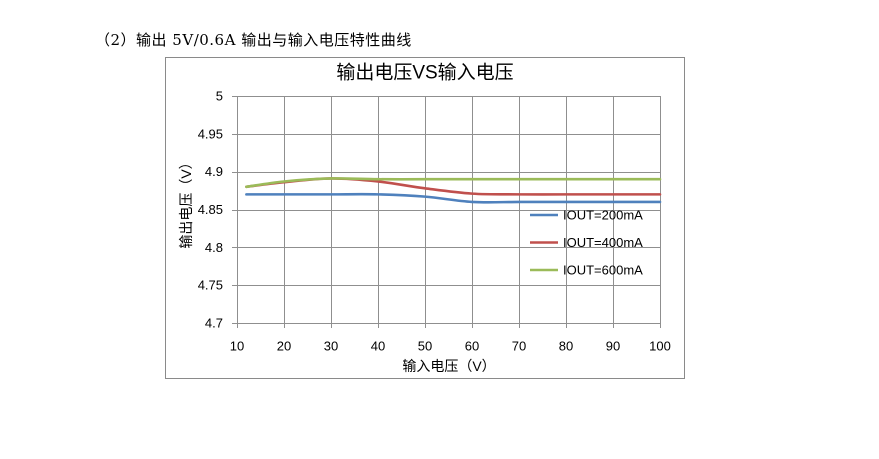 Image resolution: width=879 pixels, height=459 pixels. What do you see at coordinates (566, 346) in the screenshot?
I see `x-tick-label: 80` at bounding box center [566, 346].